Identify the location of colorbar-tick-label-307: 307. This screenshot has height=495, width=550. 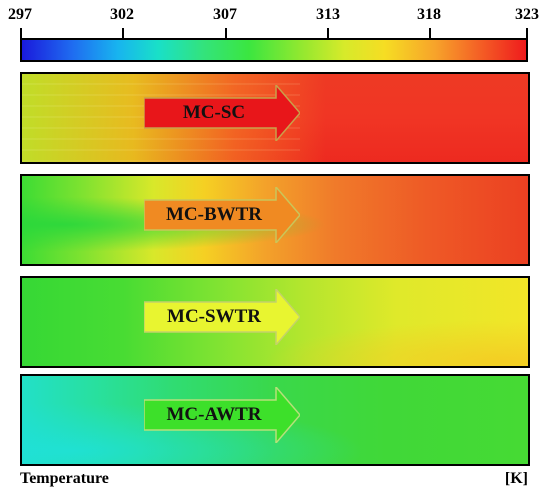
(225, 14).